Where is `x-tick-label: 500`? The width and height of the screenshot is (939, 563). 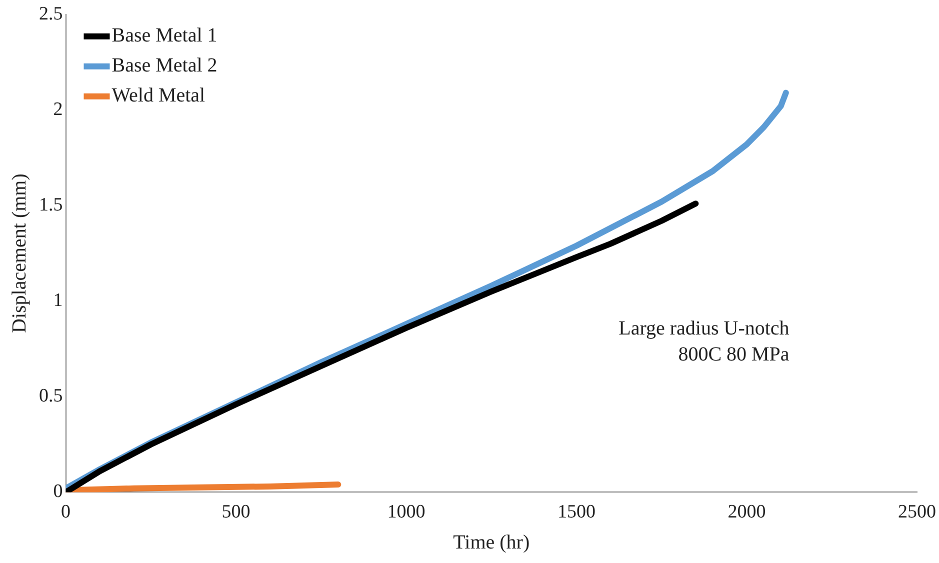 x-tick-label: 500 is located at coordinates (236, 512).